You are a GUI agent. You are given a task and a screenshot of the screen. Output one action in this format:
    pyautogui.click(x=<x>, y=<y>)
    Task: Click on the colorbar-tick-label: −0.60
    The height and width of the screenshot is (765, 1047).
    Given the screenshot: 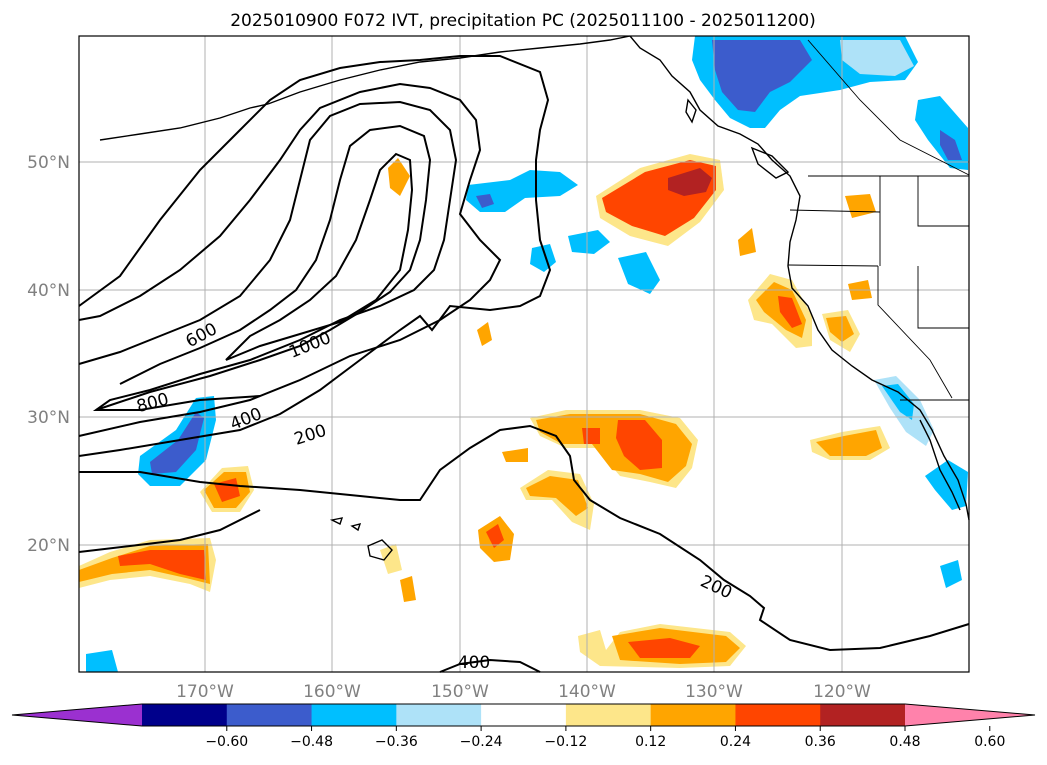 What is the action you would take?
    pyautogui.click(x=226, y=742)
    